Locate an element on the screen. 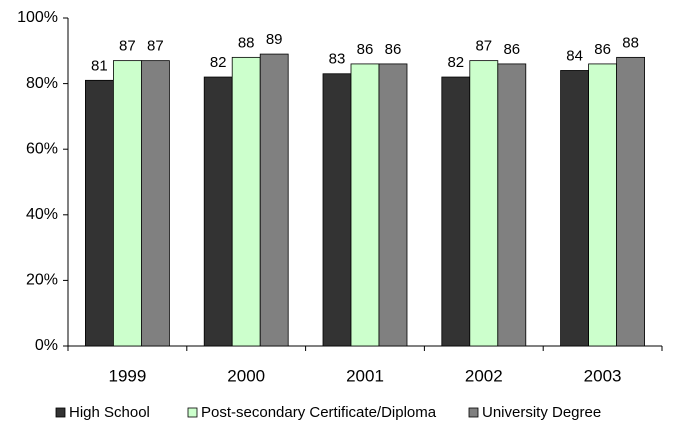 The image size is (675, 426). x-tick-label: 2000 is located at coordinates (246, 375).